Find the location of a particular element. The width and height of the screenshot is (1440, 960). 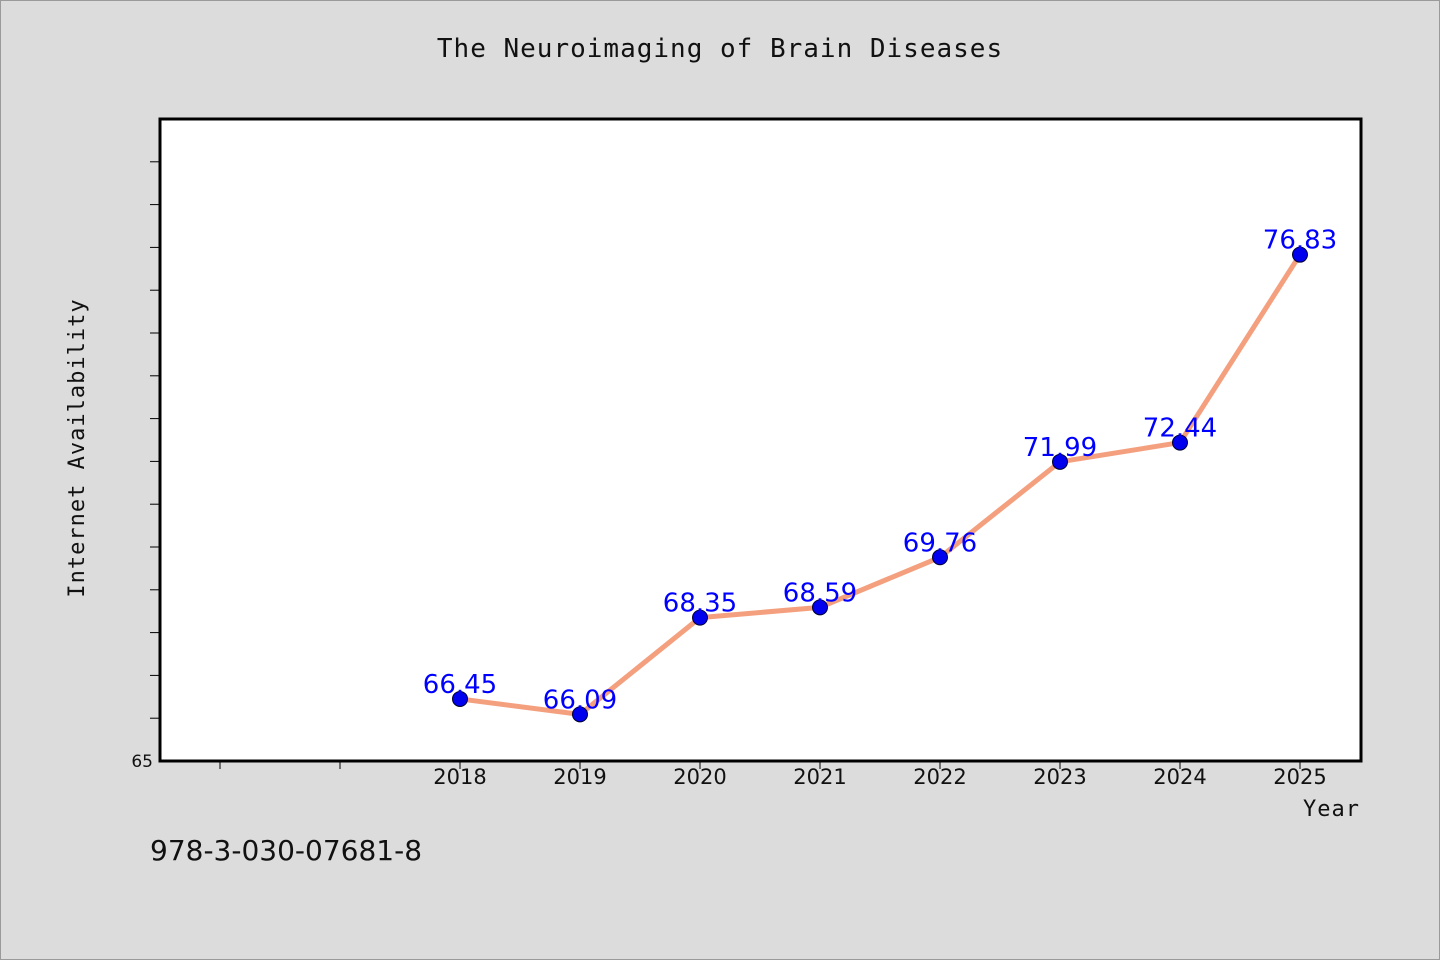

data-label: 76.83 is located at coordinates (1300, 241).